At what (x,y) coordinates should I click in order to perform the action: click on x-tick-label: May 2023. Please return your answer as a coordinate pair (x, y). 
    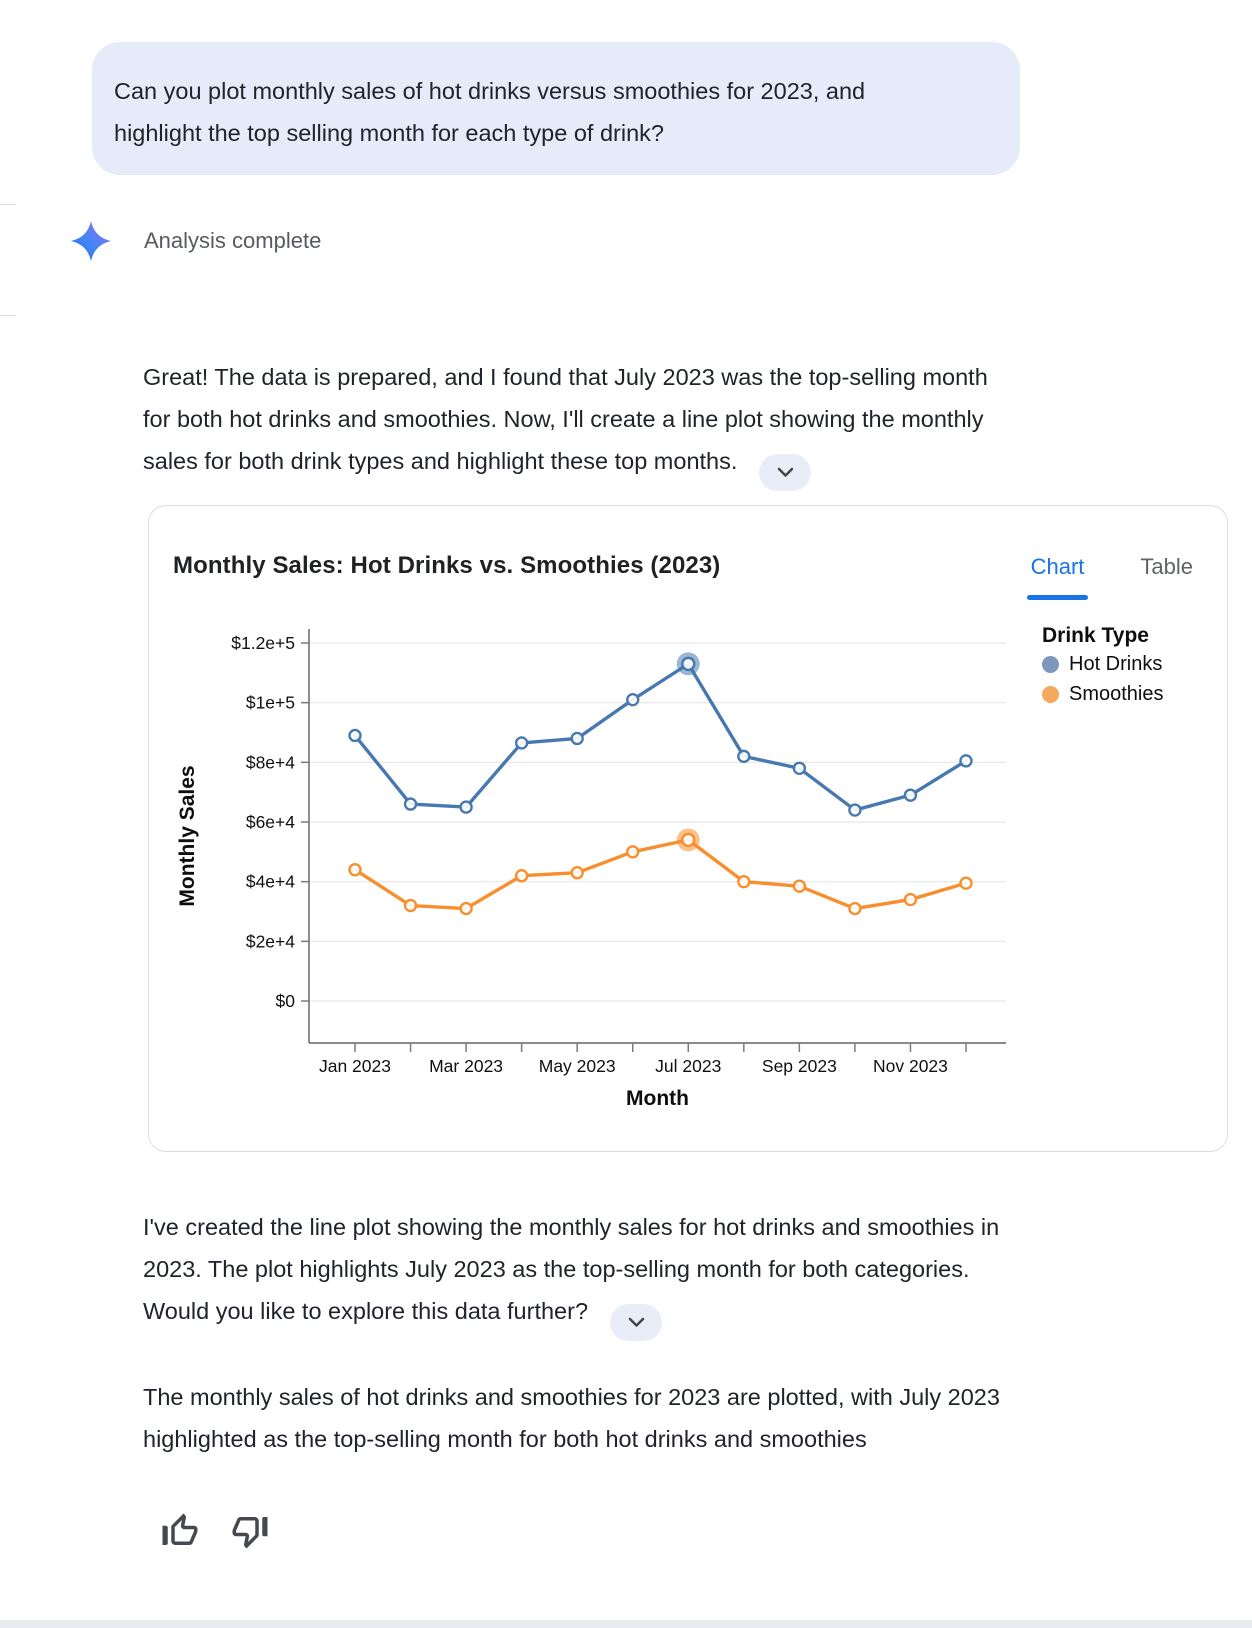
    Looking at the image, I should click on (577, 1066).